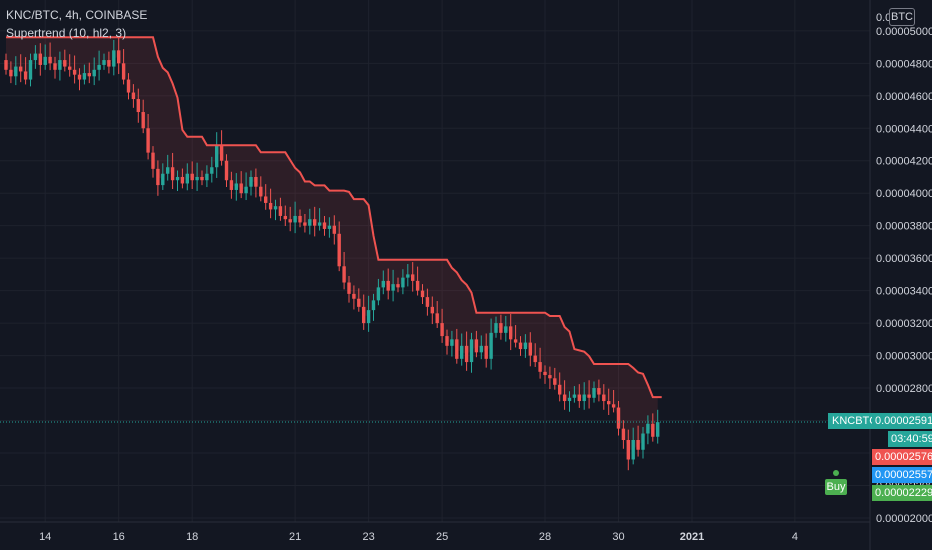 Image resolution: width=932 pixels, height=550 pixels. I want to click on blue-level-tag: 0.00002557, so click(902, 475).